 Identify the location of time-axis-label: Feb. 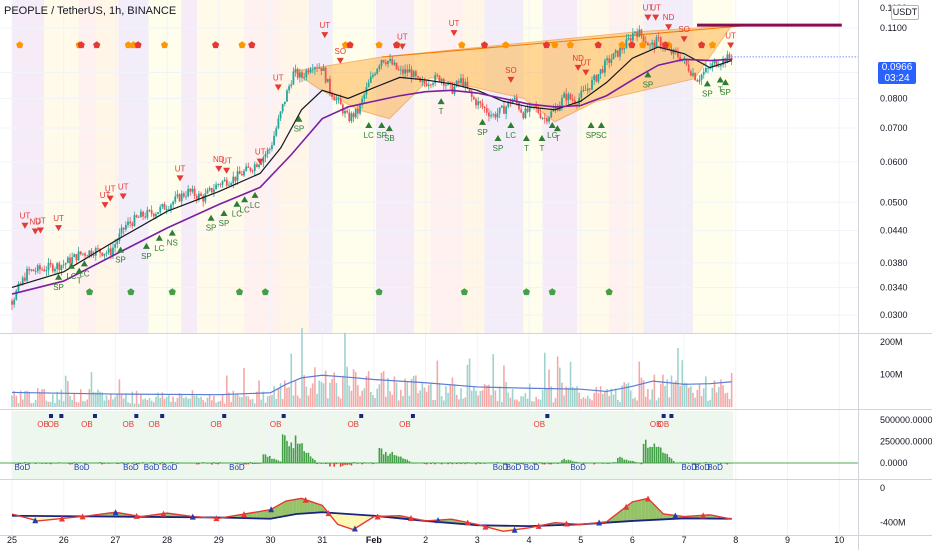
(374, 540).